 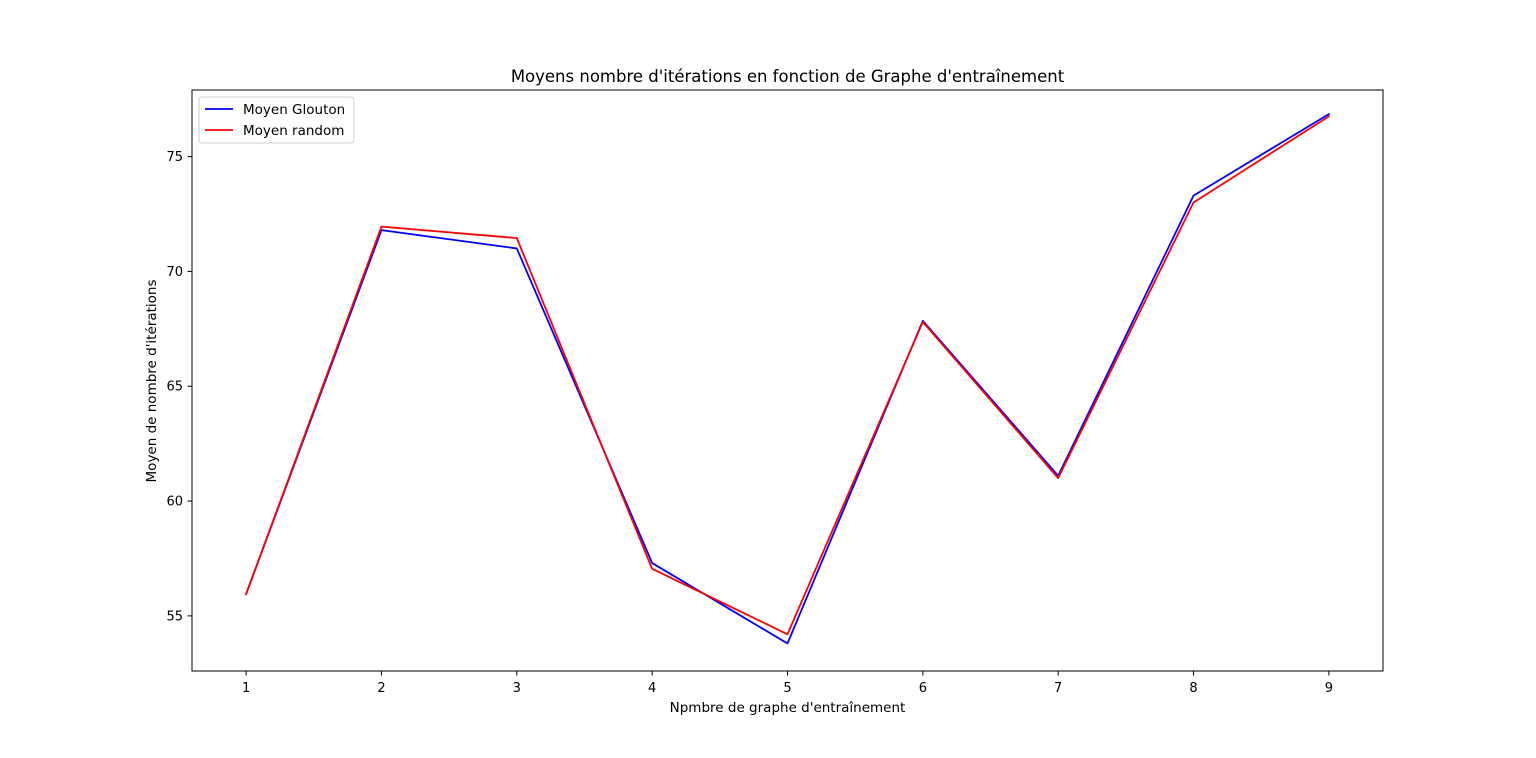 I want to click on y-tick-label: 70, so click(x=174, y=272).